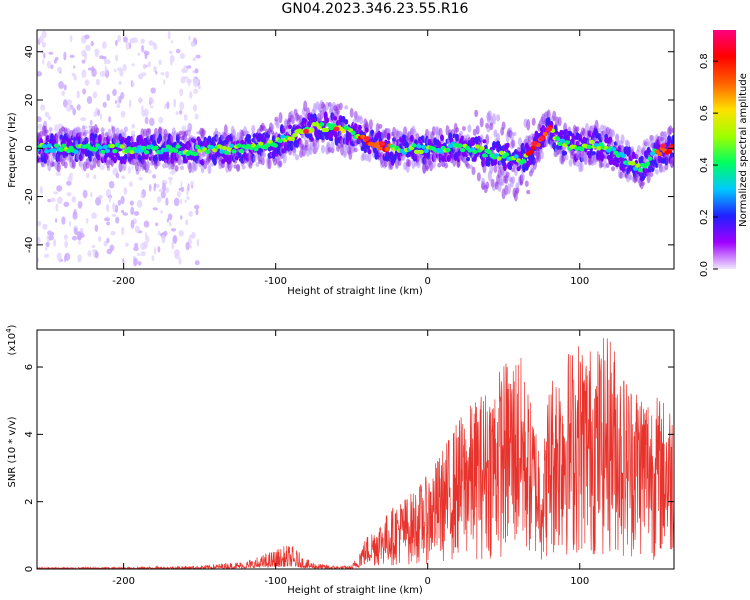  I want to click on spectrogram-peak-mark, so click(382, 143).